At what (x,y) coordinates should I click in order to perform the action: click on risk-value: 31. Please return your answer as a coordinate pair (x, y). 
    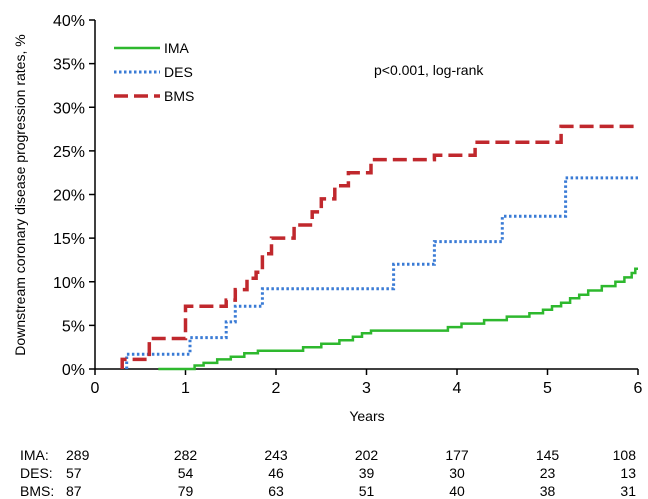
    Looking at the image, I should click on (628, 491).